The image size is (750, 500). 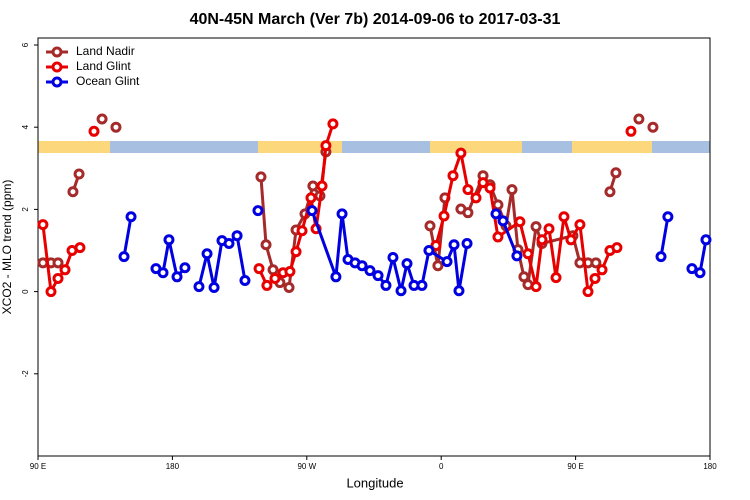 What do you see at coordinates (25, 209) in the screenshot?
I see `y-tick-label: 2` at bounding box center [25, 209].